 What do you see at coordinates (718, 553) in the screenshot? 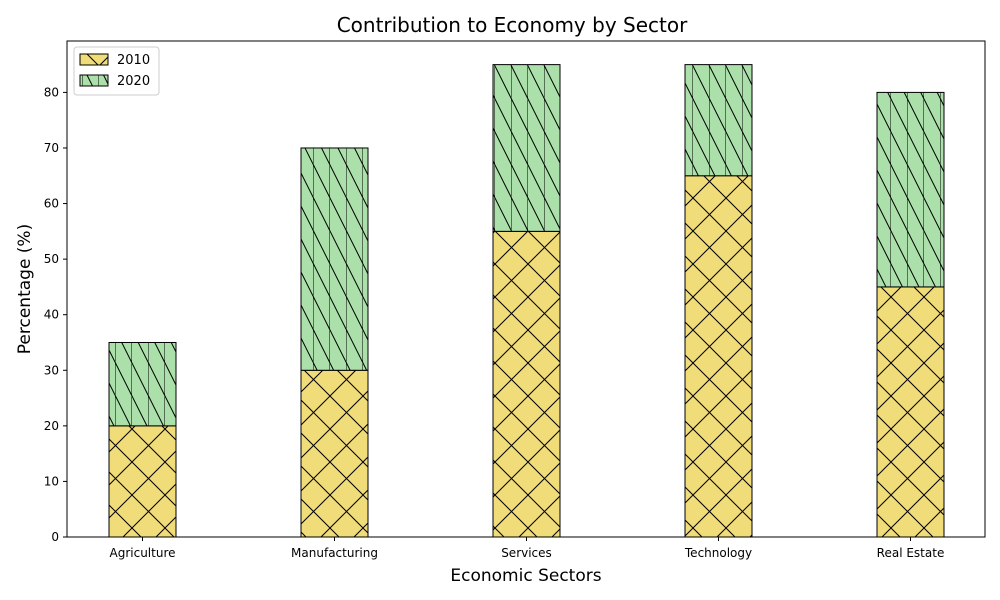
I see `x-tick-label: Technology` at bounding box center [718, 553].